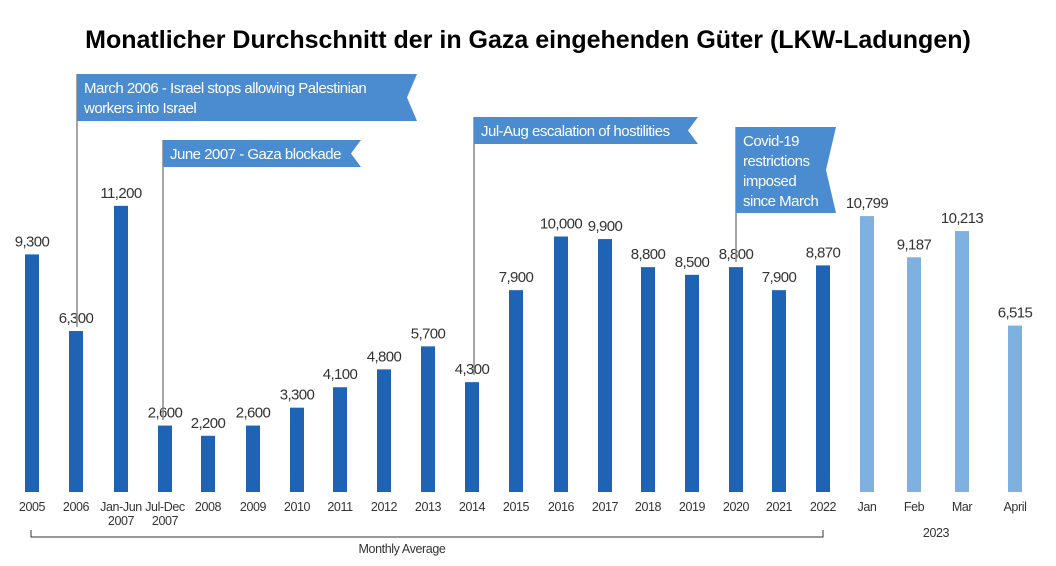 This screenshot has width=1056, height=566. I want to click on data-label-19: 10,799, so click(867, 203).